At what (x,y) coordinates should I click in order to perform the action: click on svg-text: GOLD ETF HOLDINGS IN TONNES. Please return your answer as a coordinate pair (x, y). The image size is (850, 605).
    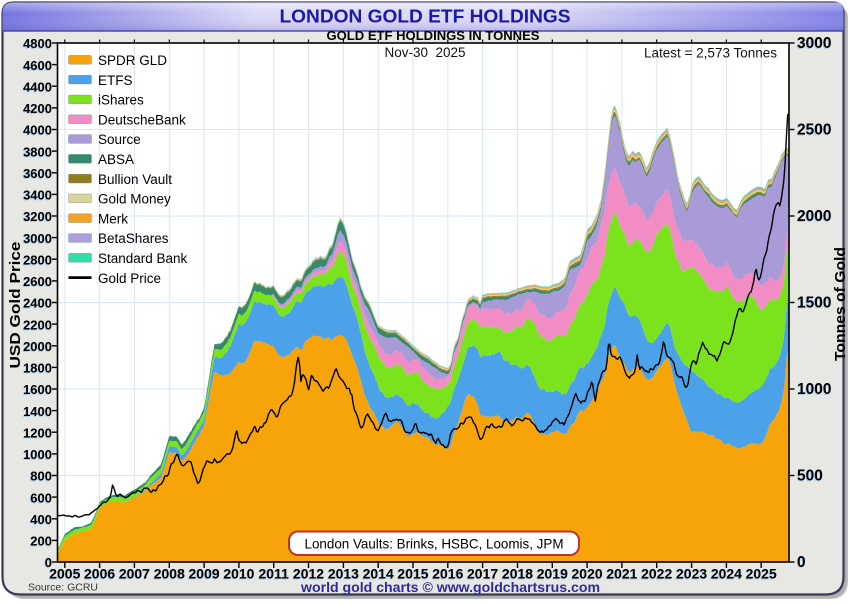
    Looking at the image, I should click on (433, 36).